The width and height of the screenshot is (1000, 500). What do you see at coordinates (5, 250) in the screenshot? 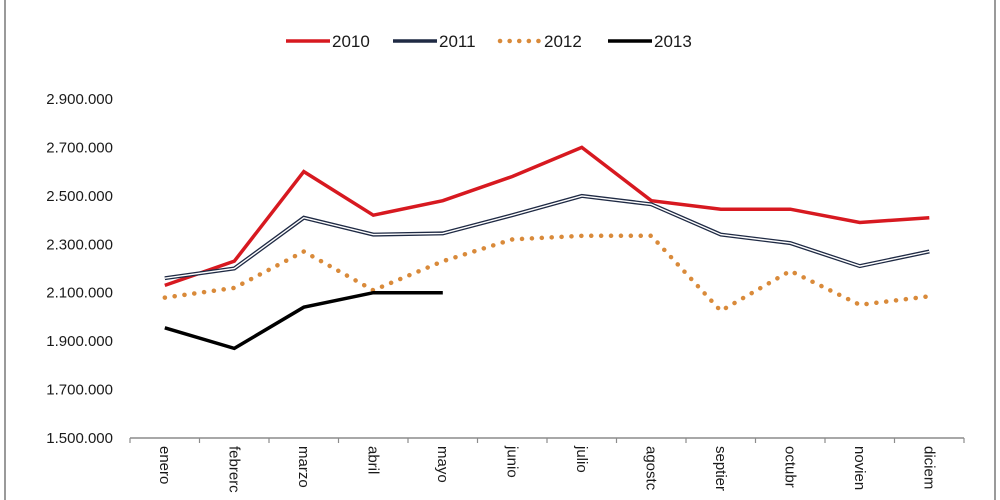
I see `frame-left-border` at bounding box center [5, 250].